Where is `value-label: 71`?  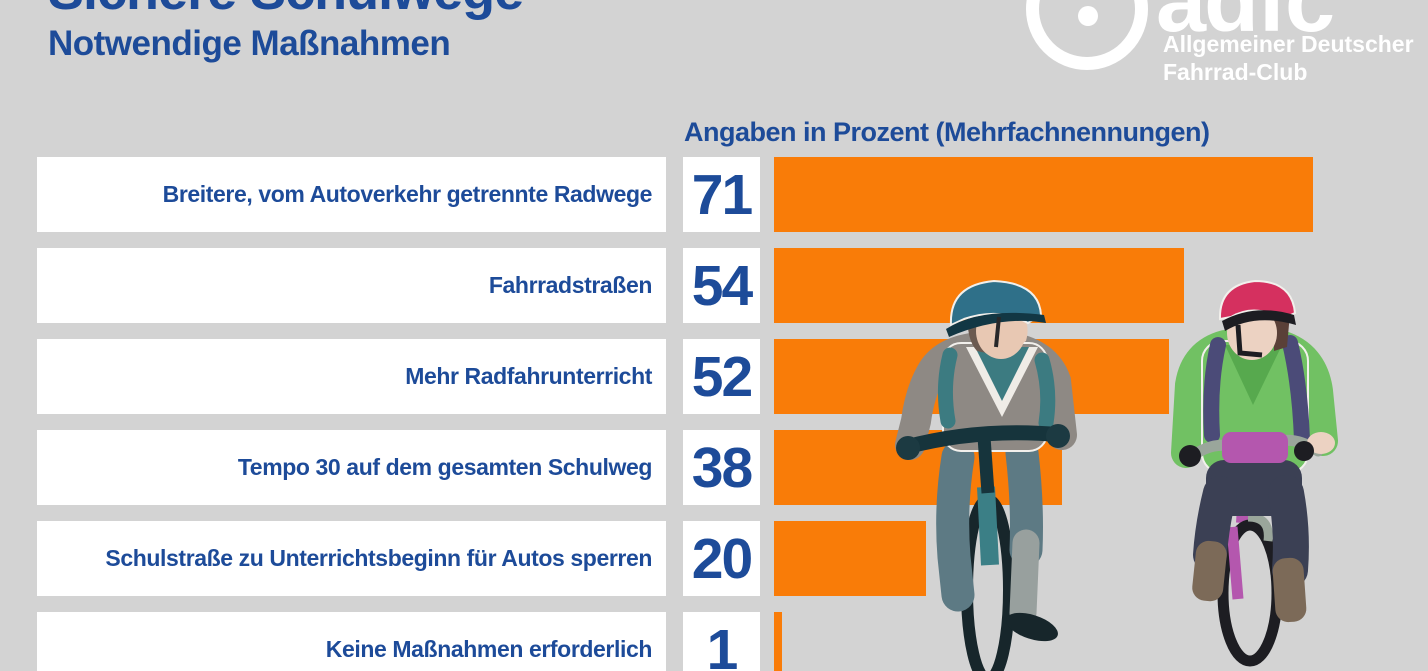 value-label: 71 is located at coordinates (721, 194).